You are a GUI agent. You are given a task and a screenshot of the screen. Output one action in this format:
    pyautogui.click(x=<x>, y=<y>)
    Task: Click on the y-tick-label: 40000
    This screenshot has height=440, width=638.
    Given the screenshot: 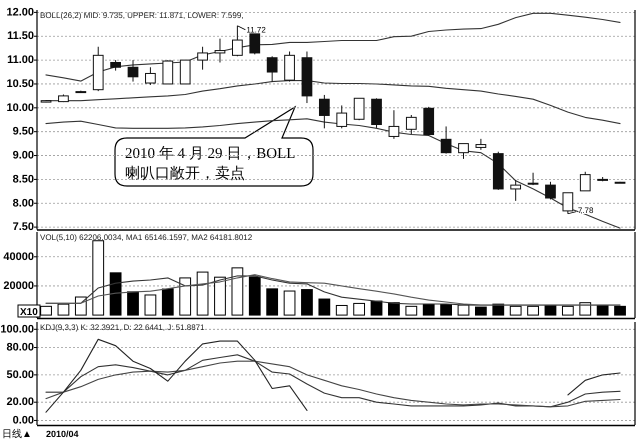 What is the action you would take?
    pyautogui.click(x=18, y=256)
    